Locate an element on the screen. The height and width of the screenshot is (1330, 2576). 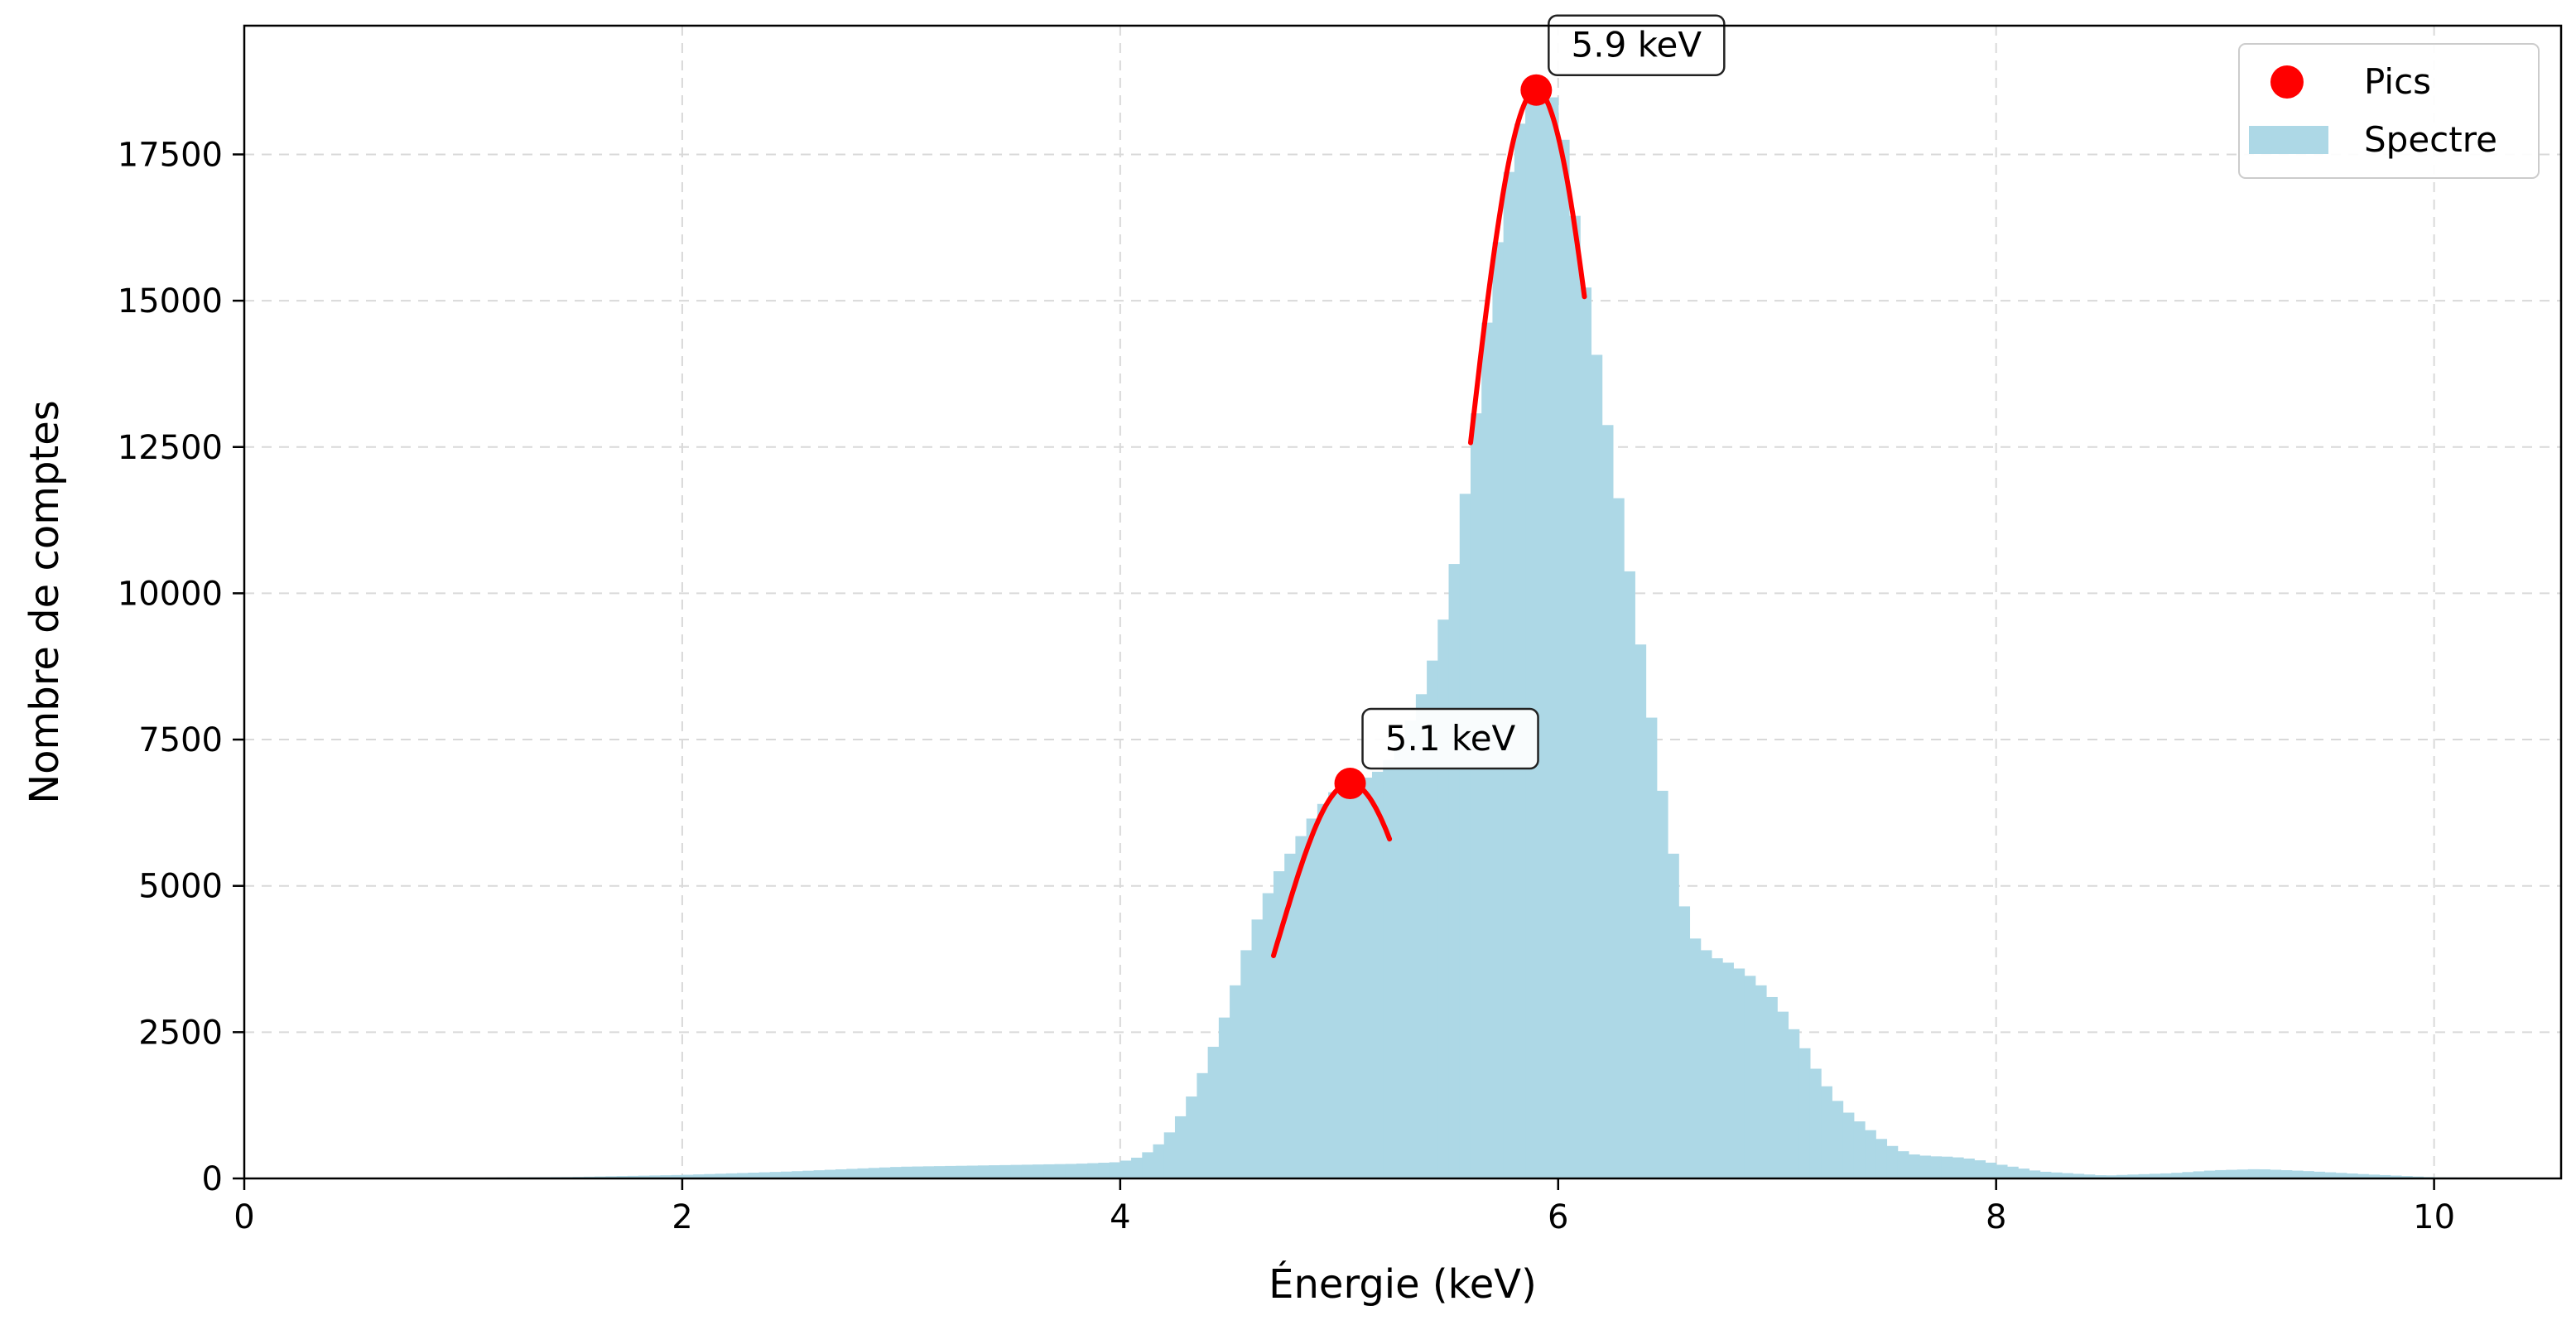
peak-annotations: 5.1 keV 5.9 keV is located at coordinates (1543, 392).